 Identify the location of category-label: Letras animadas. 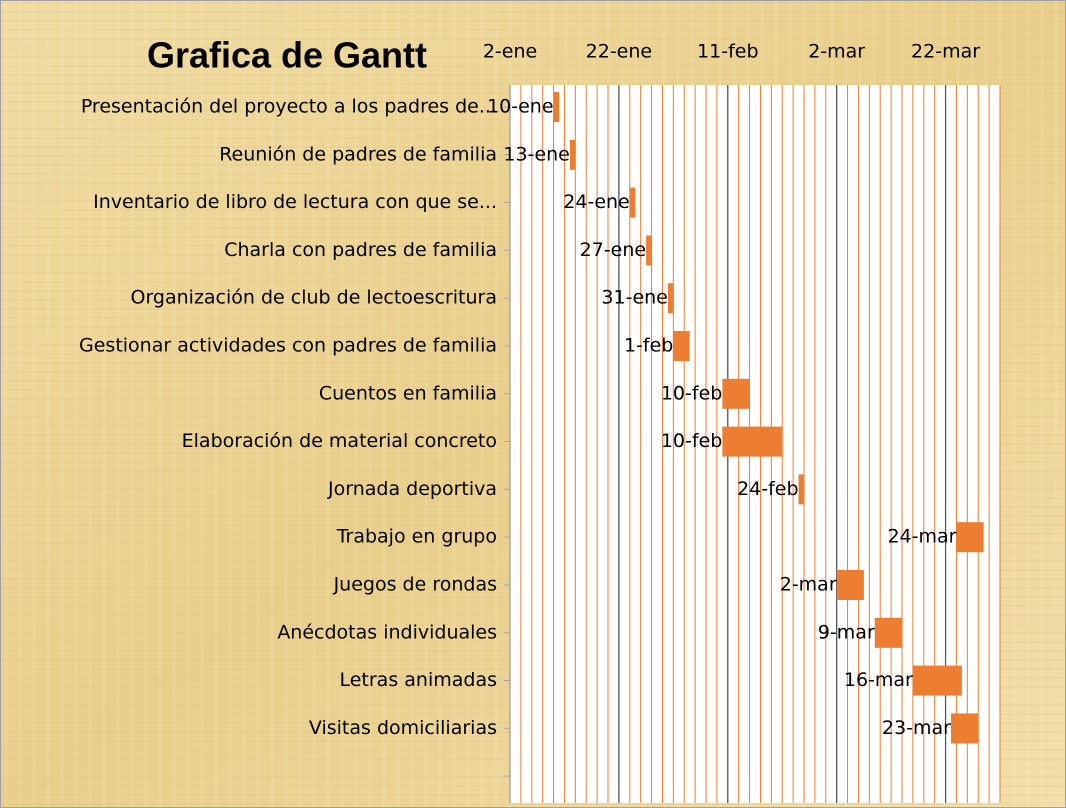
(418, 680).